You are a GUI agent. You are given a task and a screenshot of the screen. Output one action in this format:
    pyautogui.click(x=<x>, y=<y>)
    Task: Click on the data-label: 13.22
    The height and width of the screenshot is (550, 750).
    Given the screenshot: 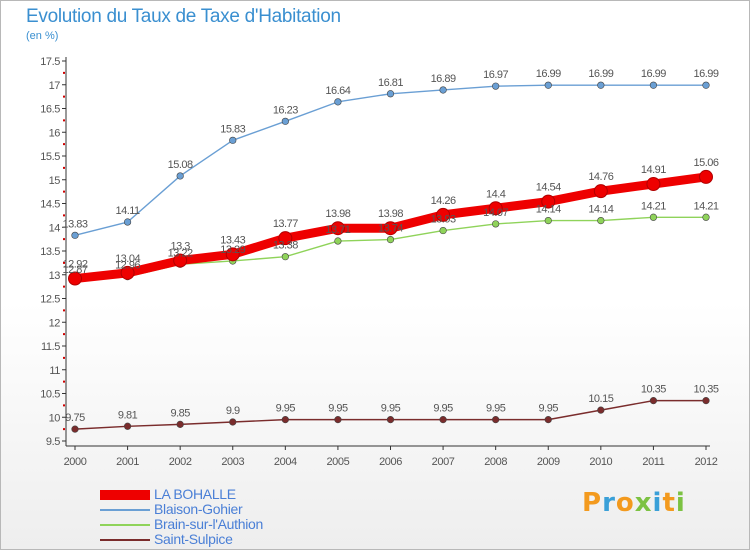 What is the action you would take?
    pyautogui.click(x=180, y=253)
    